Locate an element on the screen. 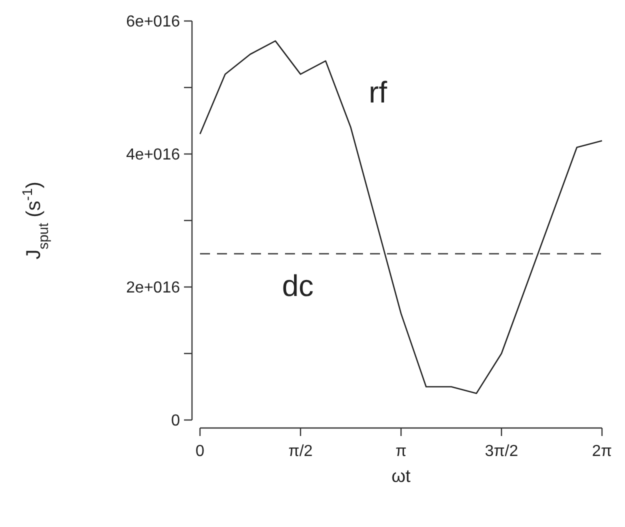 Image resolution: width=625 pixels, height=527 pixels. y-tick-label: 6e+016 is located at coordinates (153, 22).